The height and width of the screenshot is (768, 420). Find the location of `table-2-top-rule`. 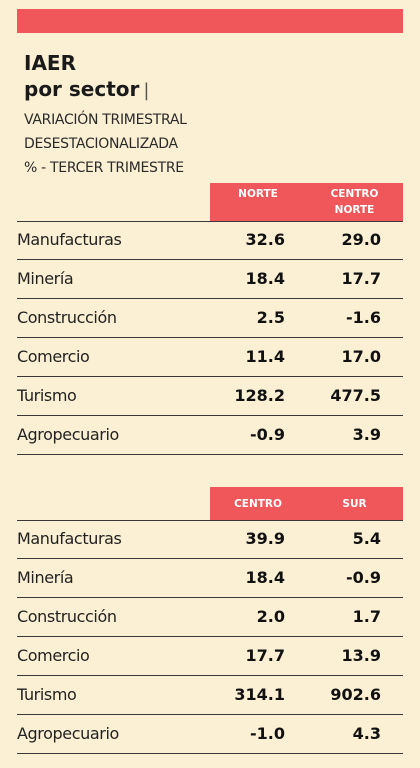

table-2-top-rule is located at coordinates (210, 520).